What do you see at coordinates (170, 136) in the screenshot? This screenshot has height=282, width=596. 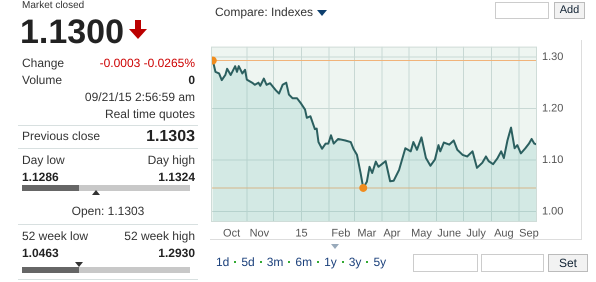 I see `text: 1.1303` at bounding box center [170, 136].